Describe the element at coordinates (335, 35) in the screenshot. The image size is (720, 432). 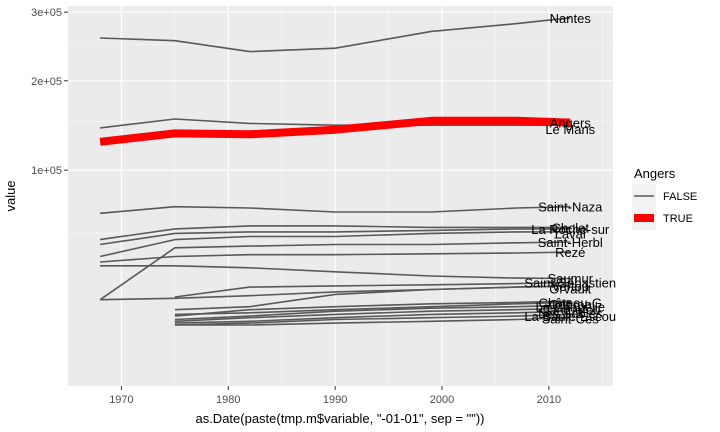
I see `series-line-nantes` at that location.